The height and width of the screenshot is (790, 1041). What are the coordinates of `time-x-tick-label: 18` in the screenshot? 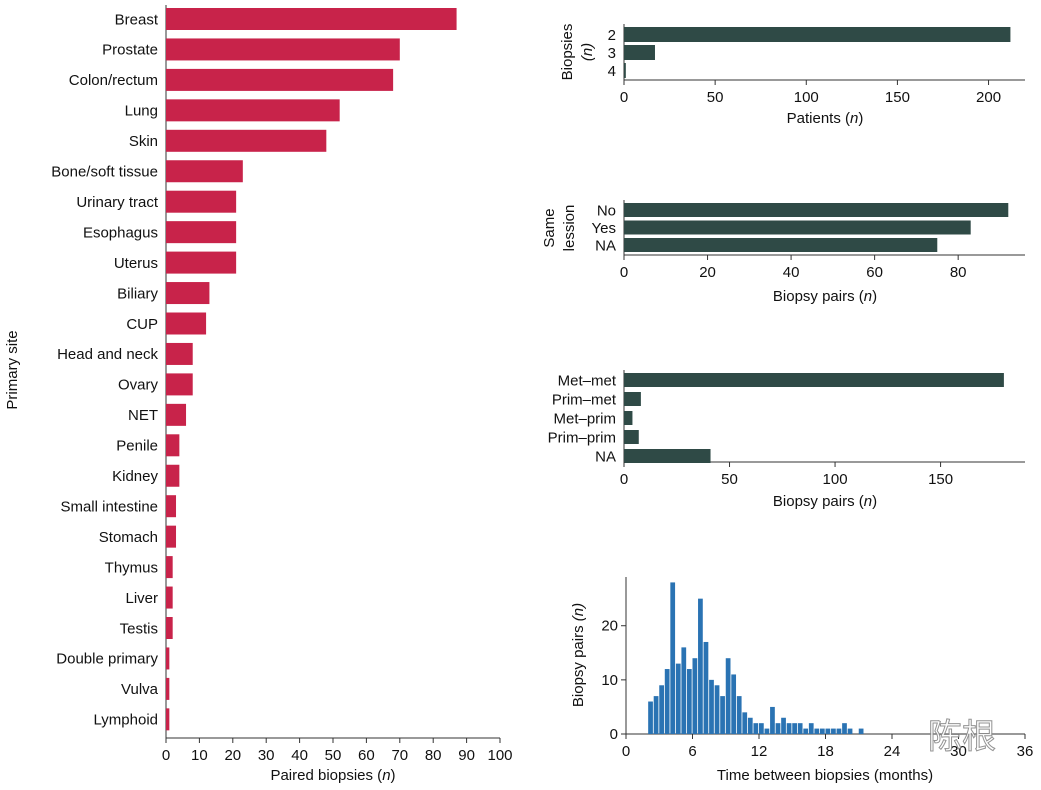 It's located at (825, 751).